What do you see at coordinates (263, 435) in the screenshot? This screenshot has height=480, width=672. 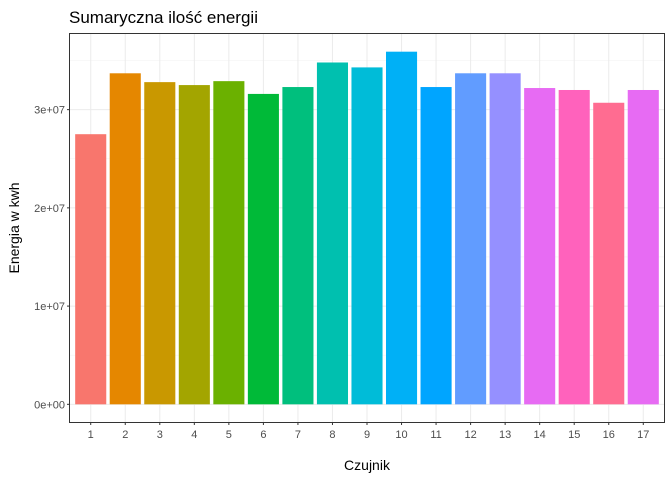 I see `x-tick-label: 6` at bounding box center [263, 435].